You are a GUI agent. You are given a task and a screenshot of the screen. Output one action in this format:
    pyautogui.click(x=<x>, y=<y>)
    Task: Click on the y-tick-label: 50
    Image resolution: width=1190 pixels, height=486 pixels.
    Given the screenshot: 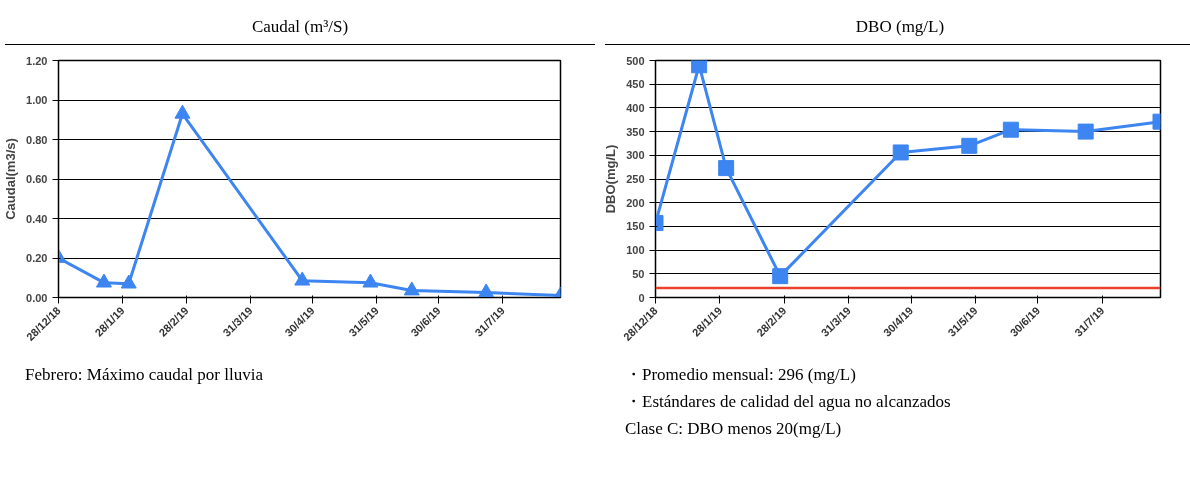 What is the action you would take?
    pyautogui.click(x=638, y=273)
    